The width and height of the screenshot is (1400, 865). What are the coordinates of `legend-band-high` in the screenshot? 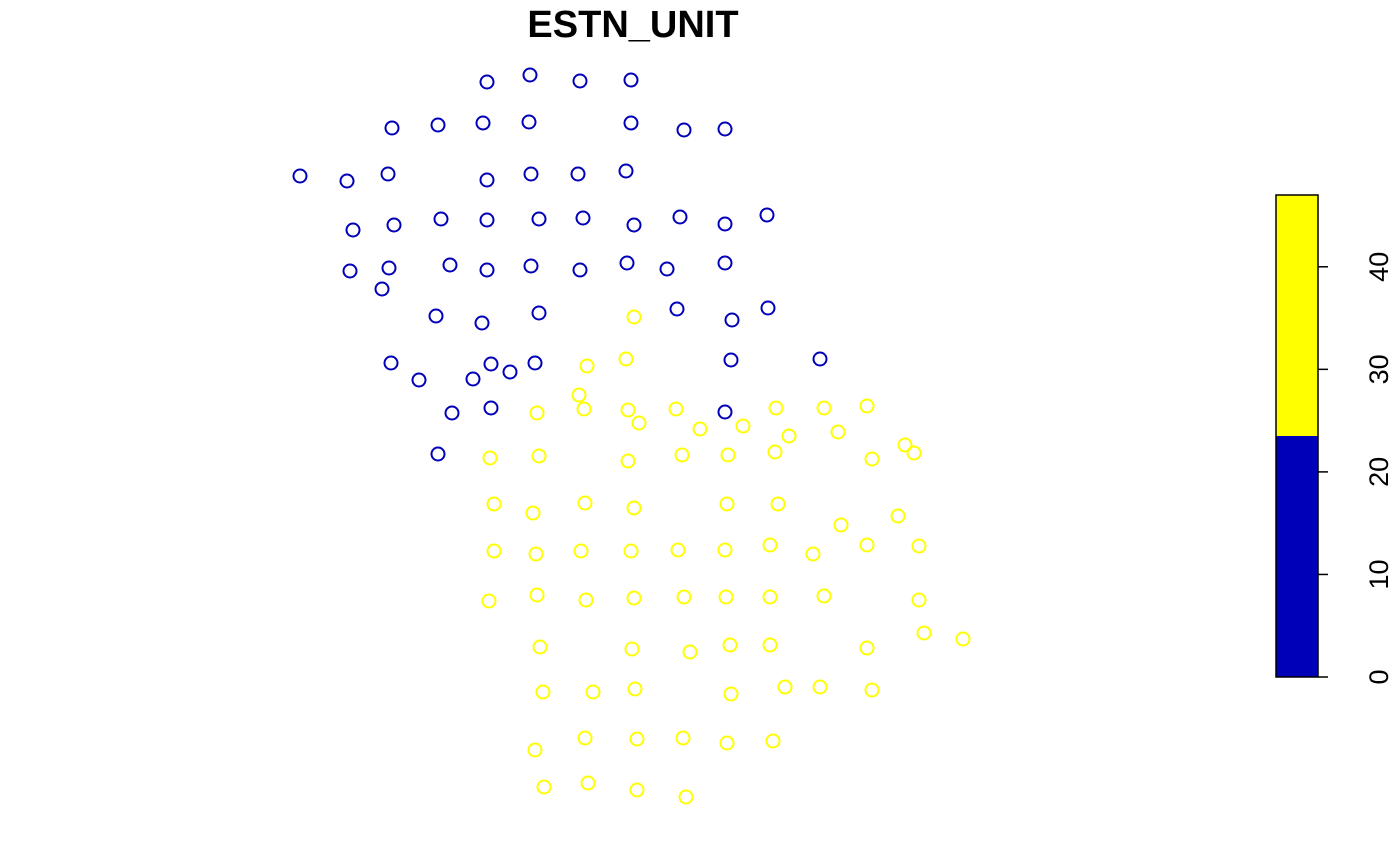 It's located at (1297, 315).